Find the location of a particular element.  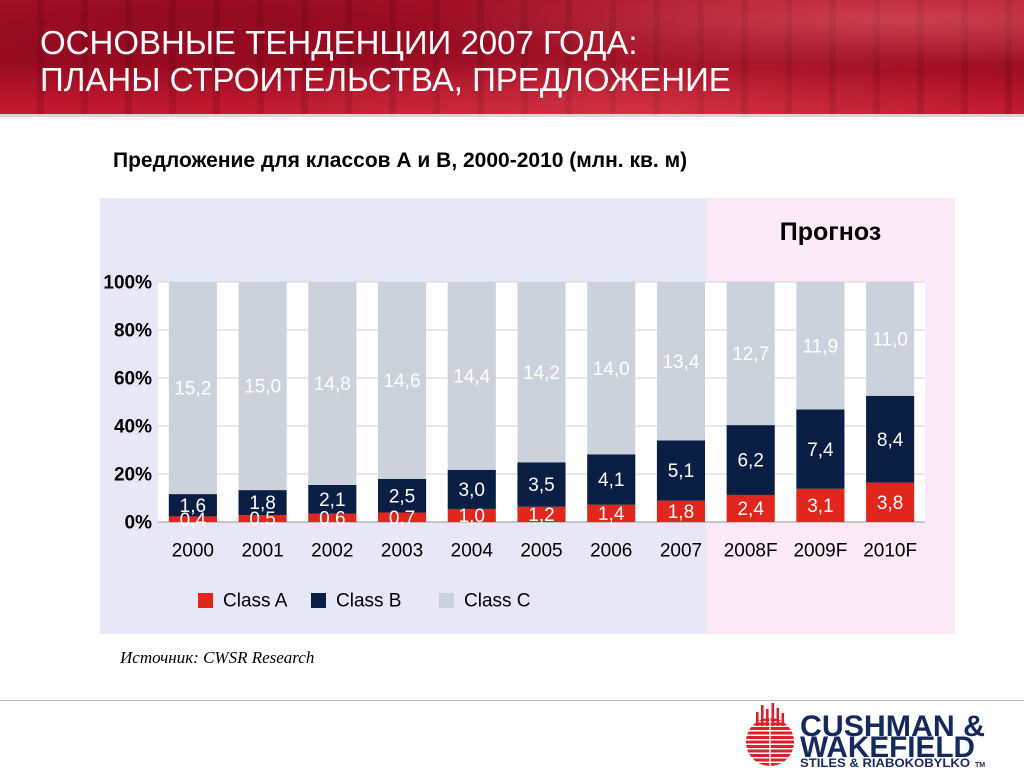

legend-swatch-class-a is located at coordinates (205, 600).